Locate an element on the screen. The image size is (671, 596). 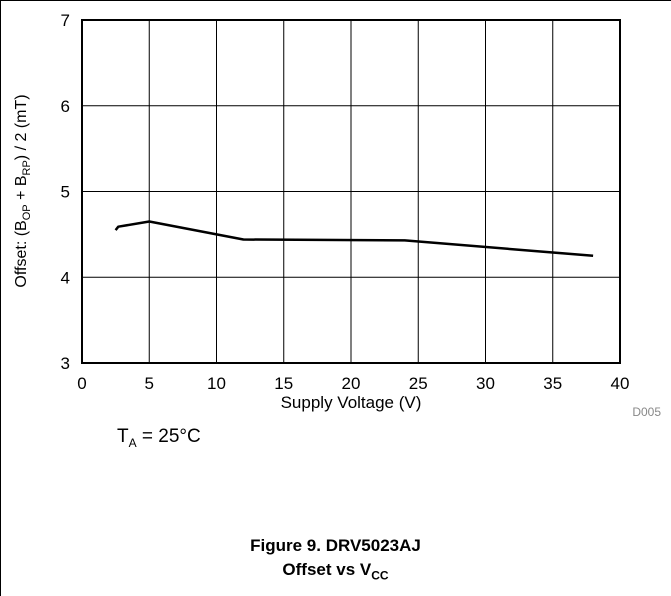
x-tick-label: 10 is located at coordinates (216, 383).